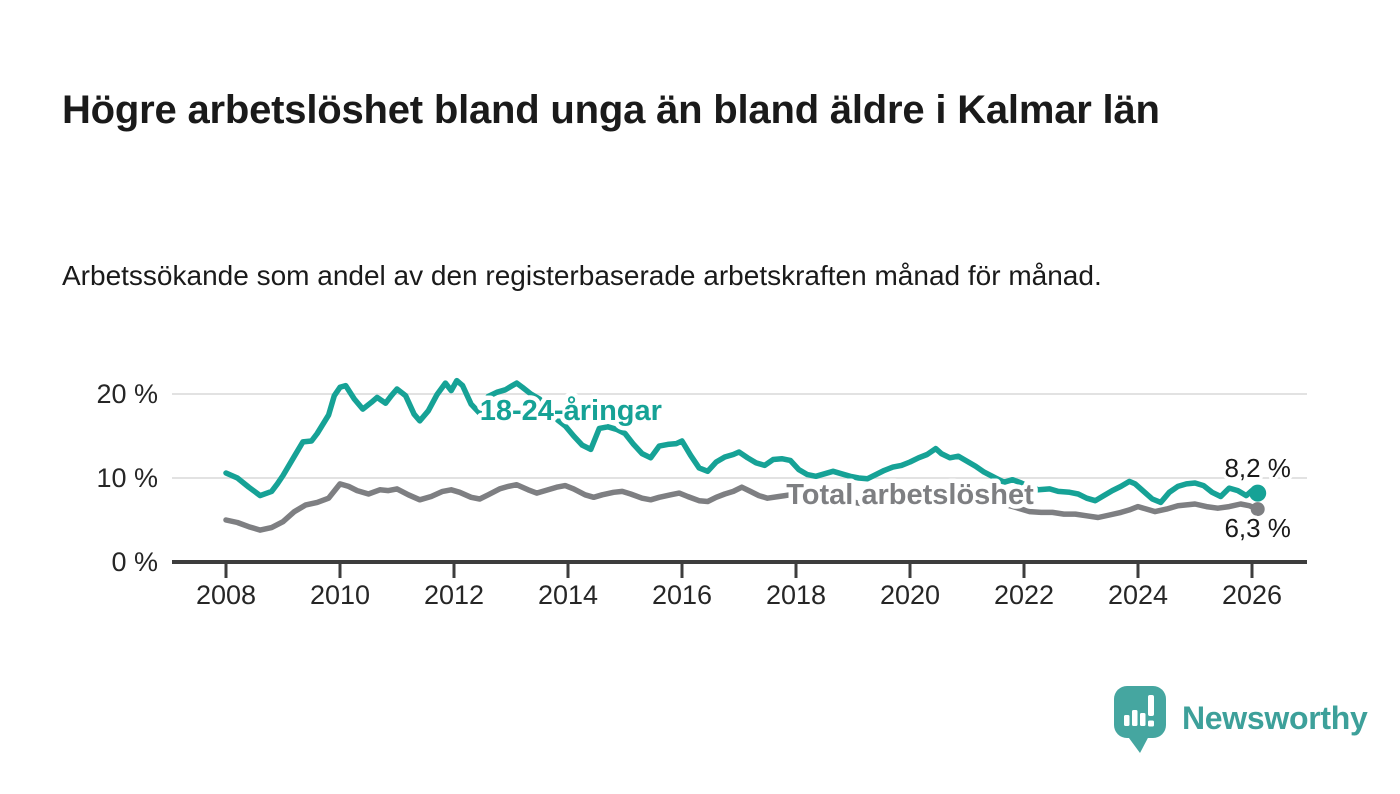 Image resolution: width=1400 pixels, height=794 pixels. I want to click on x-axis-label: 2008, so click(226, 595).